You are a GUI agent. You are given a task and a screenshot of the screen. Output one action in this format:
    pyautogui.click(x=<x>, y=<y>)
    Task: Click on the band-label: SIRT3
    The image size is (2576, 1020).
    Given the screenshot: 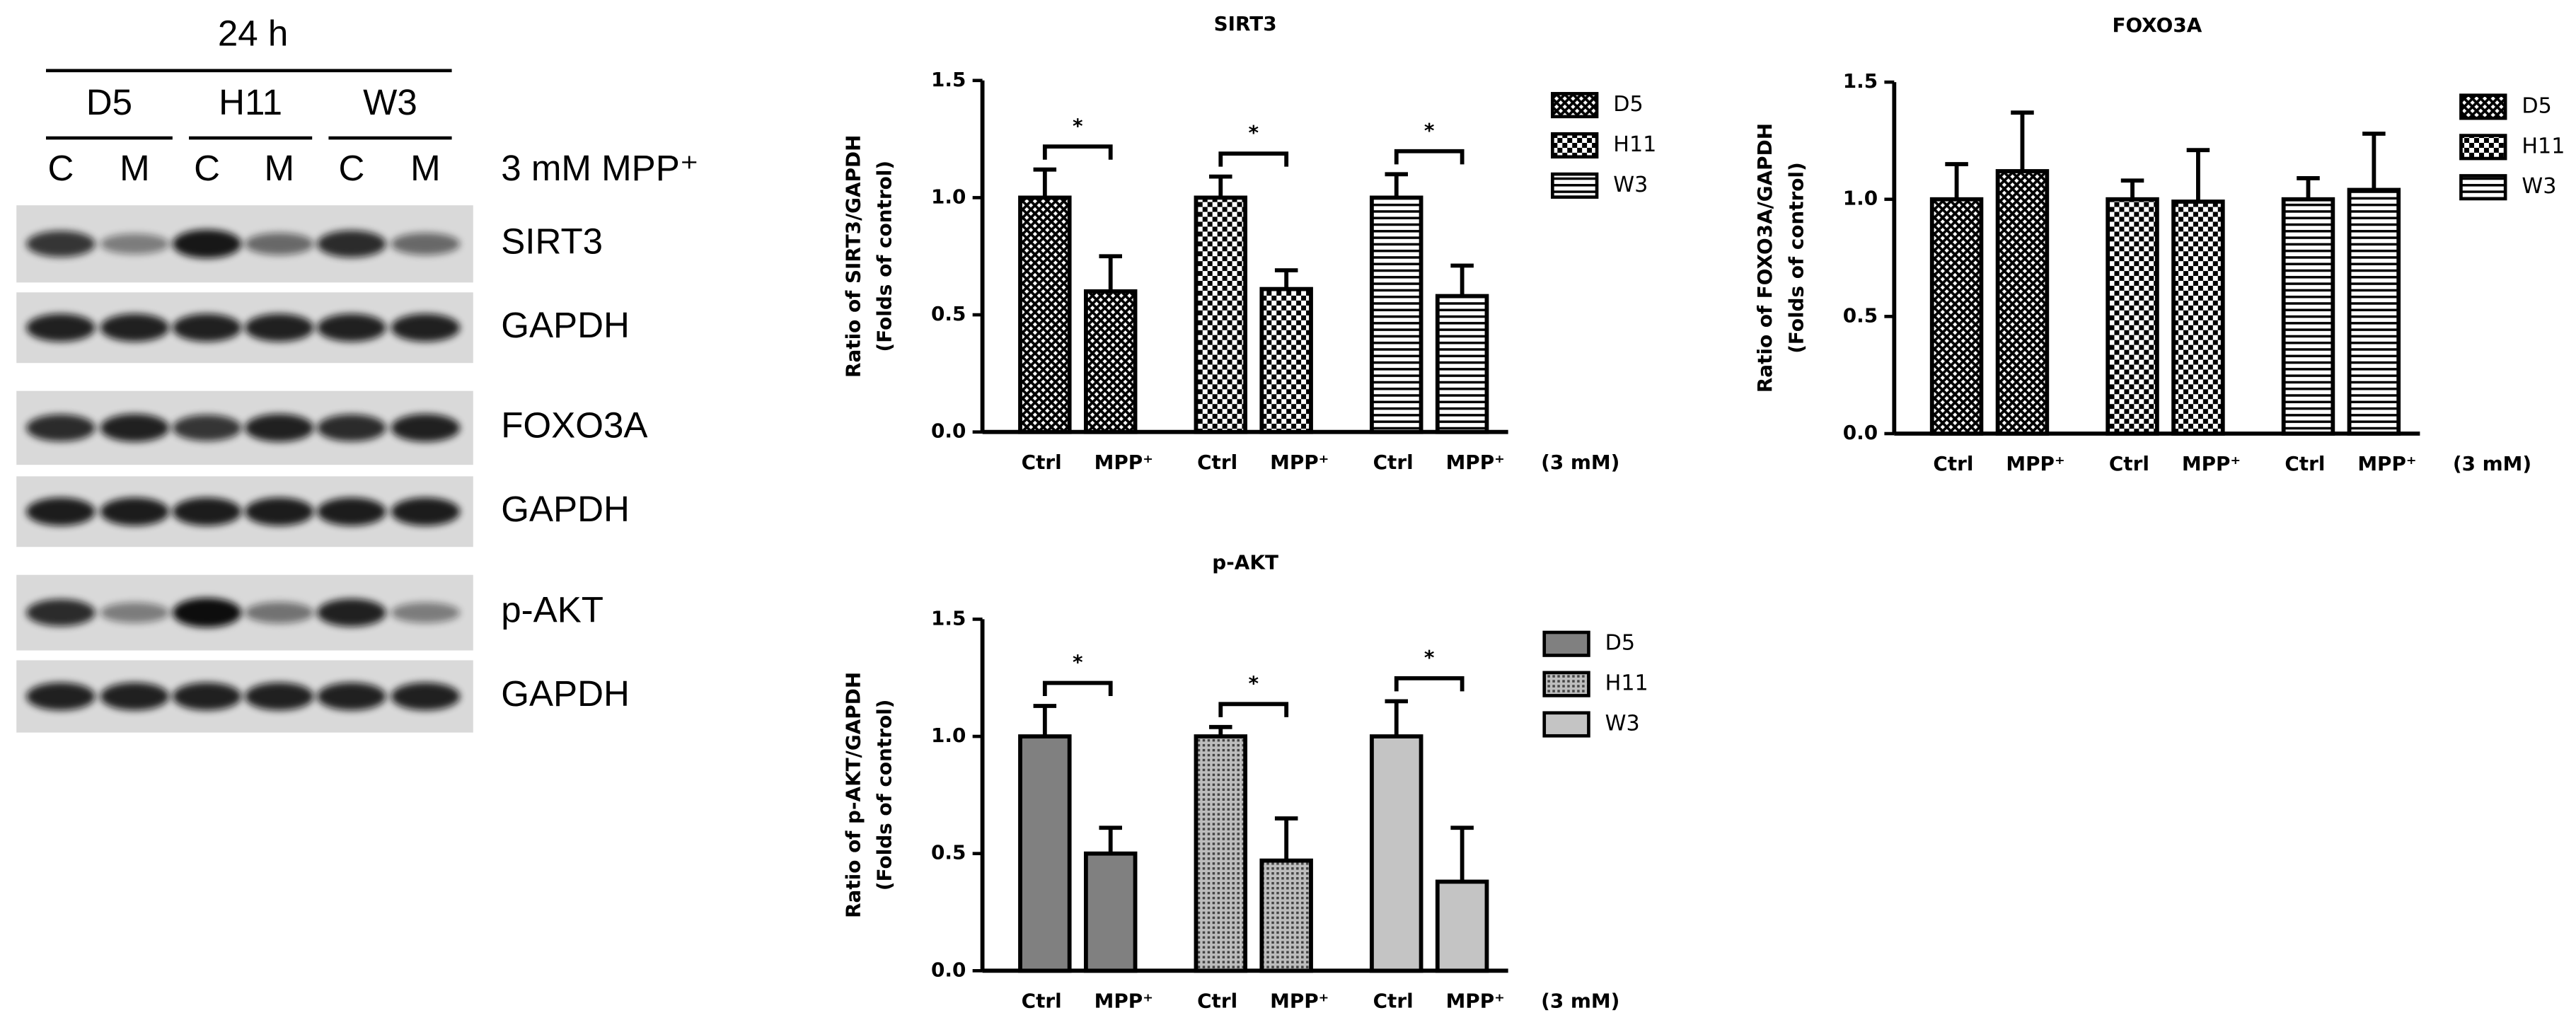 What is the action you would take?
    pyautogui.click(x=552, y=241)
    